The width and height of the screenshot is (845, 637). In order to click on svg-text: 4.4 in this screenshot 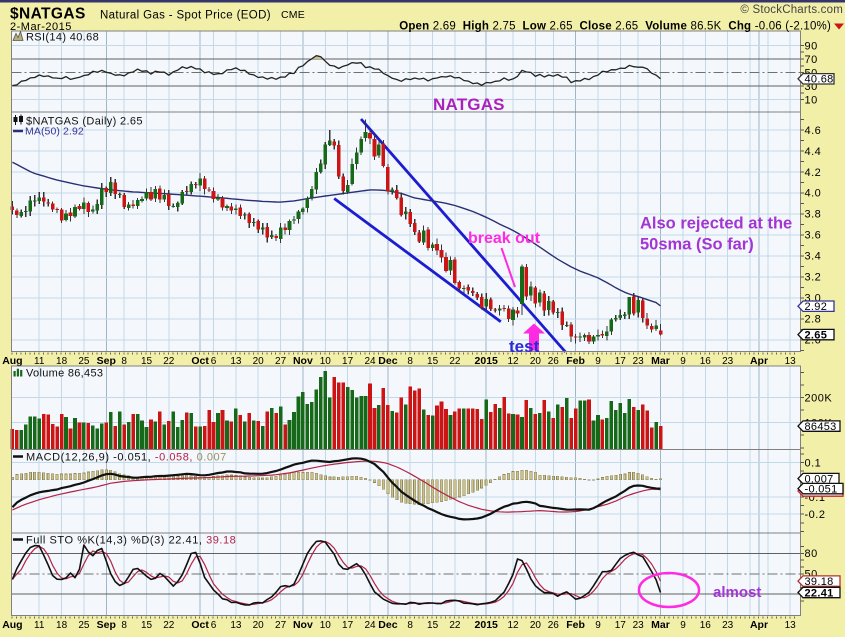, I will do `click(813, 152)`.